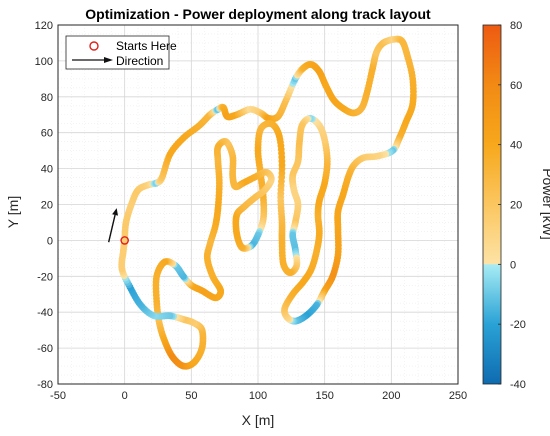 This screenshot has height=436, width=550. I want to click on y-tick-label: 40, so click(47, 170).